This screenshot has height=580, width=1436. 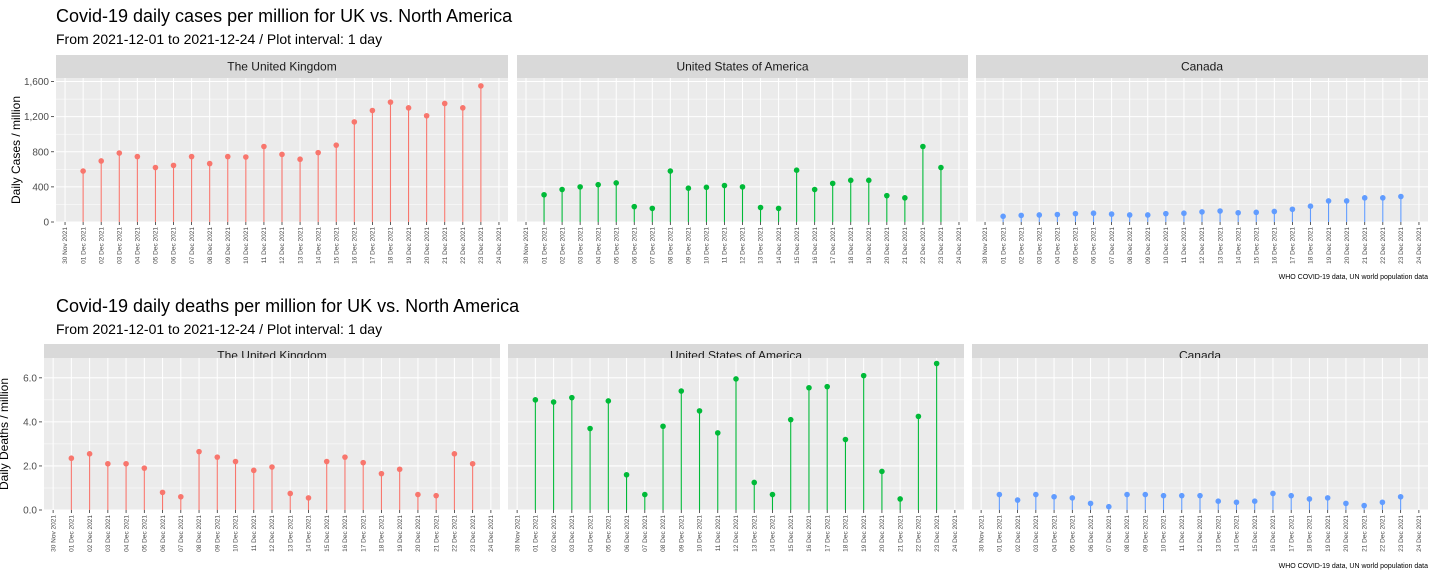 What do you see at coordinates (1383, 245) in the screenshot?
I see `x-tick-label: 22 Dec 2021` at bounding box center [1383, 245].